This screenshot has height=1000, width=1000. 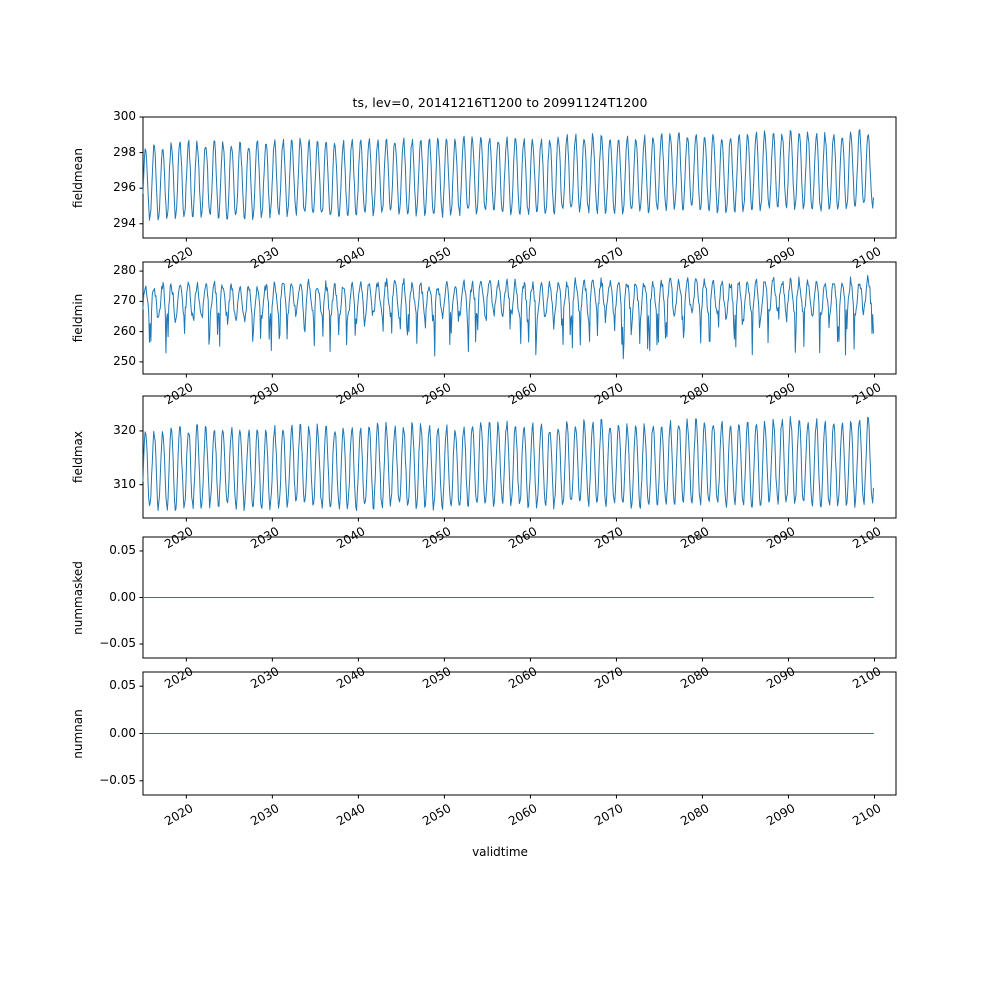 I want to click on y-tick-label-nummasked: 0.05, so click(x=122, y=549).